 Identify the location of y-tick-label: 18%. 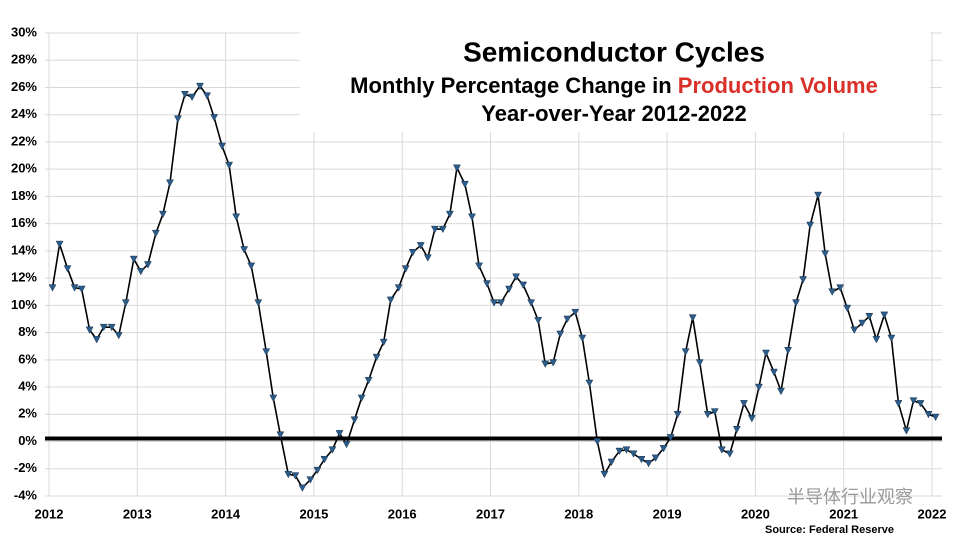
(24, 195).